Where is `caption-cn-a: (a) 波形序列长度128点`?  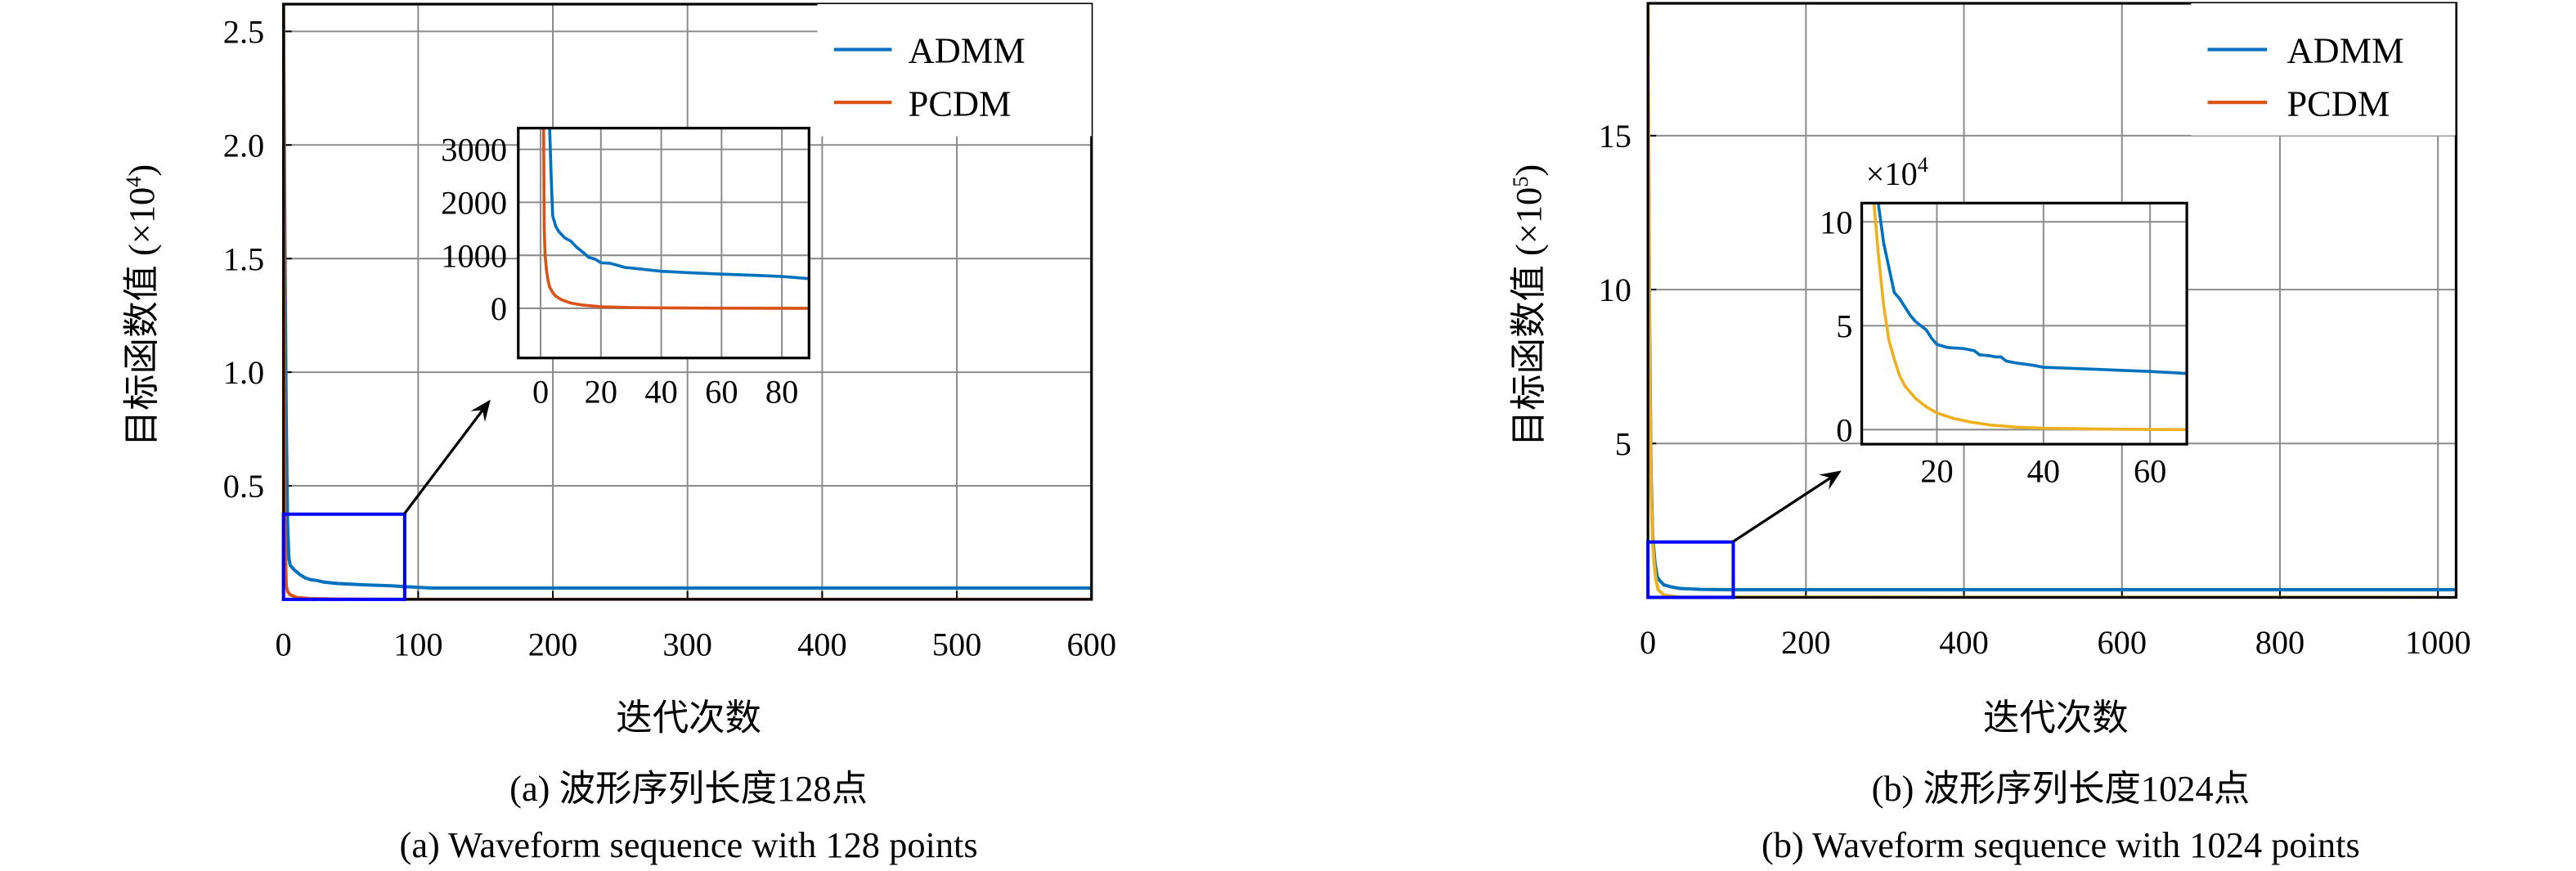
caption-cn-a: (a) 波形序列长度128点 is located at coordinates (689, 788).